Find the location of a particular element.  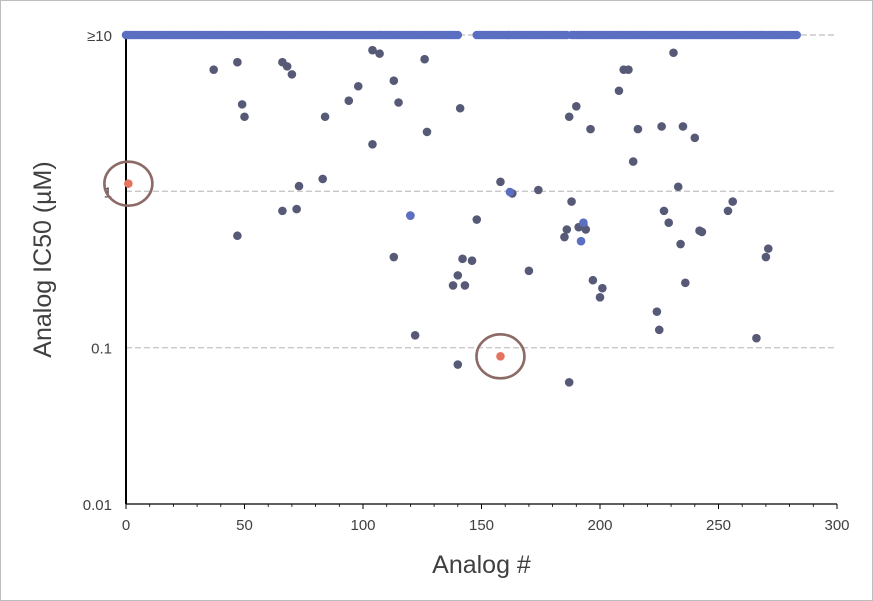

x-tick-label: 0 is located at coordinates (126, 525).